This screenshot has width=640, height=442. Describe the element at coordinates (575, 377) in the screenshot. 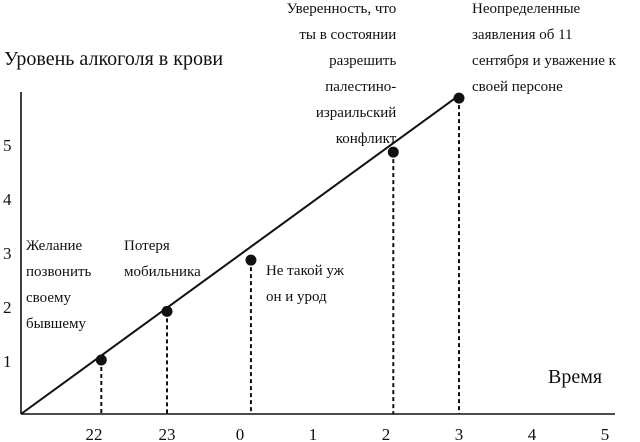

I see `x-axis-title: Время` at that location.